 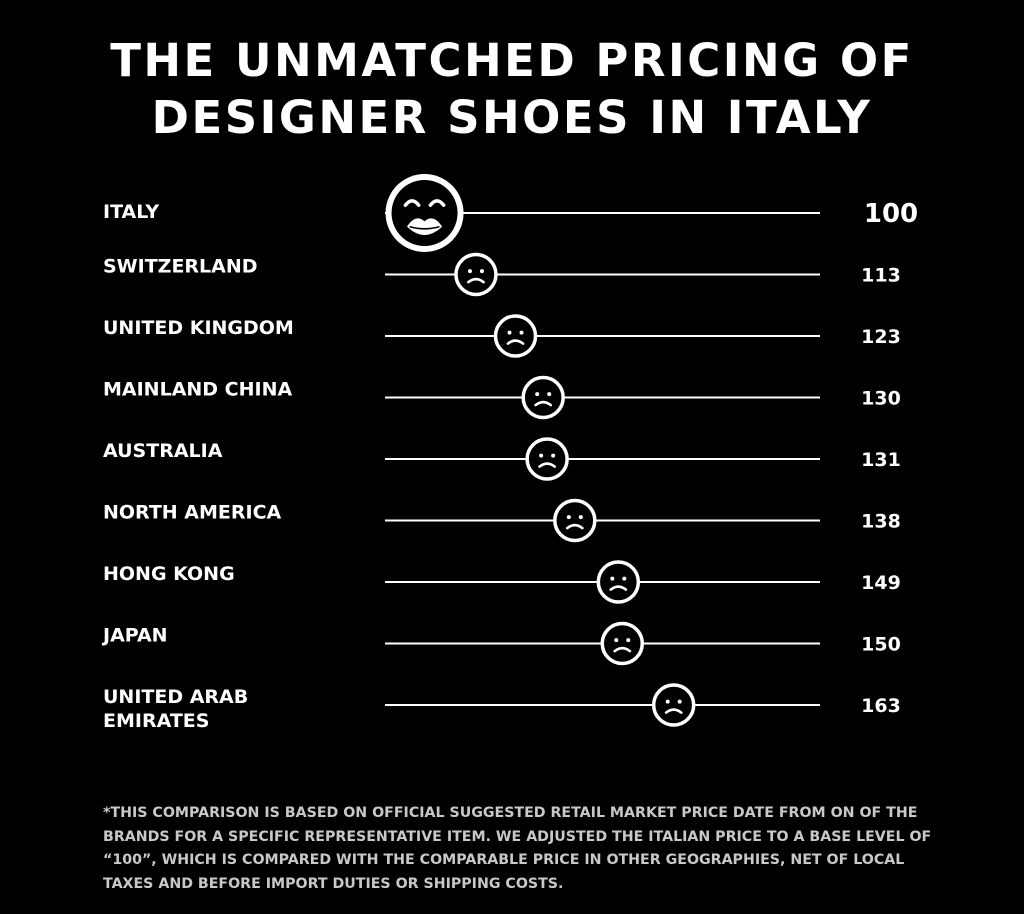 I want to click on category-label: AUSTRALIA, so click(x=163, y=451).